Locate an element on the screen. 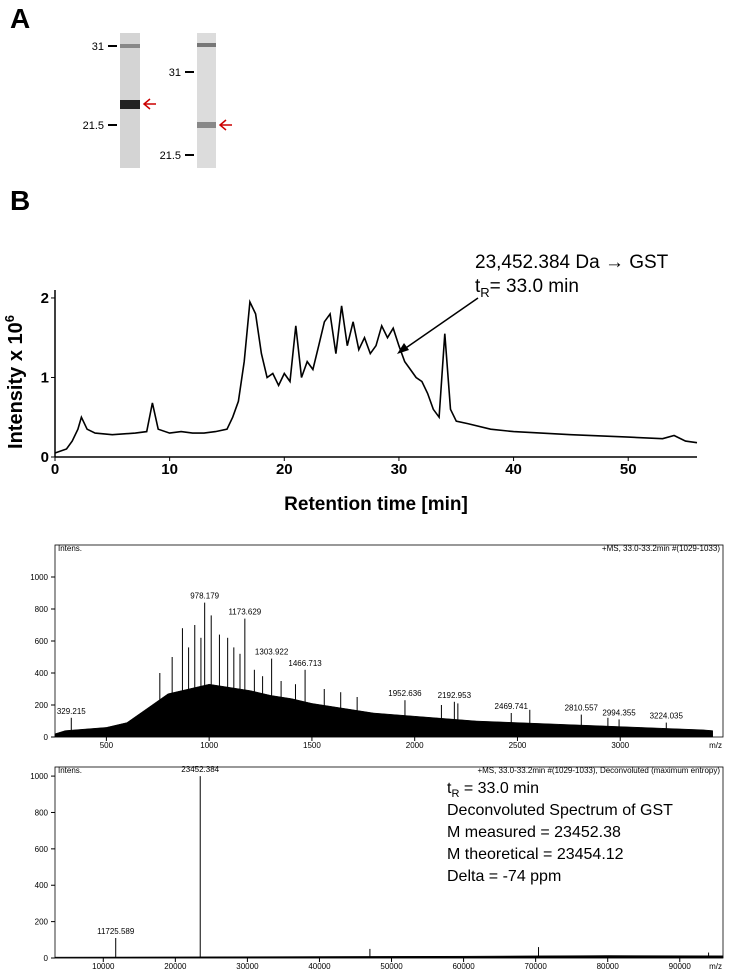  annotation: tR= 33.0 min is located at coordinates (527, 288).